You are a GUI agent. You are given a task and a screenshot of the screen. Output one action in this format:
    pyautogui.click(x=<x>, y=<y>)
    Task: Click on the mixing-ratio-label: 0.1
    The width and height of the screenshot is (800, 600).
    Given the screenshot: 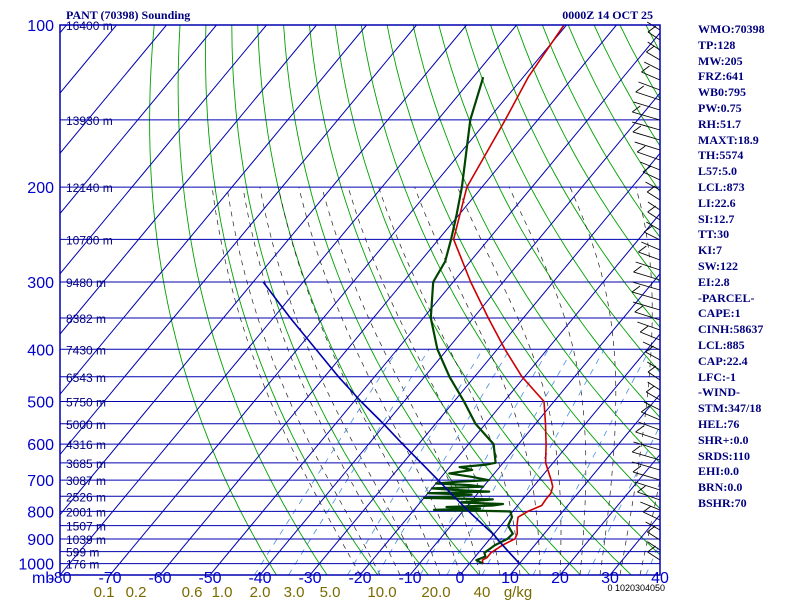 What is the action you would take?
    pyautogui.click(x=104, y=592)
    